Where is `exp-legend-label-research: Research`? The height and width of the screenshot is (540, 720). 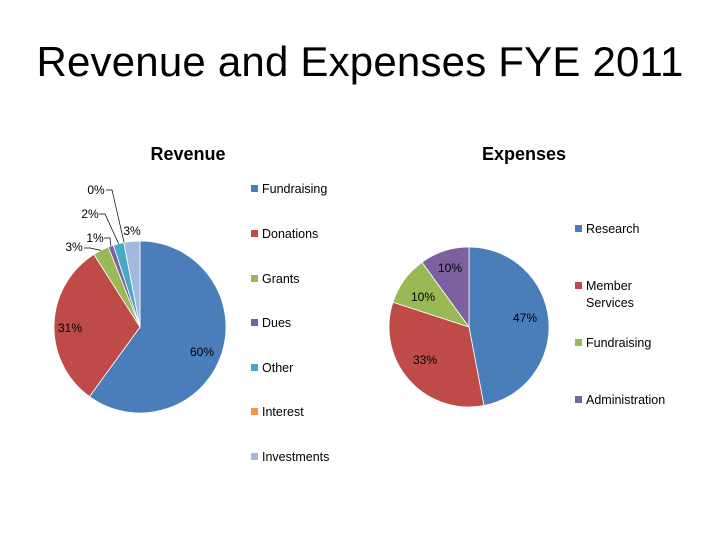
exp-legend-label-research: Research is located at coordinates (613, 229).